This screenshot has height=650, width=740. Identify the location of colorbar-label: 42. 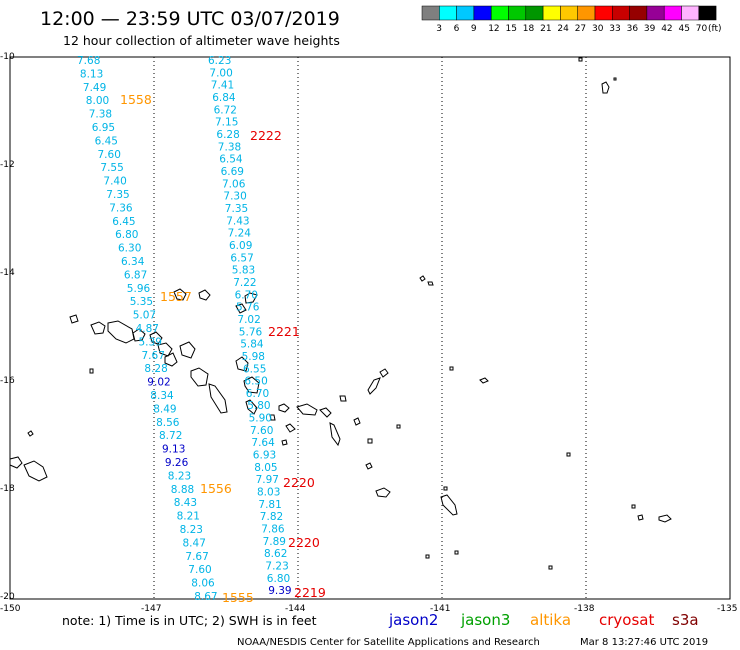
(666, 29).